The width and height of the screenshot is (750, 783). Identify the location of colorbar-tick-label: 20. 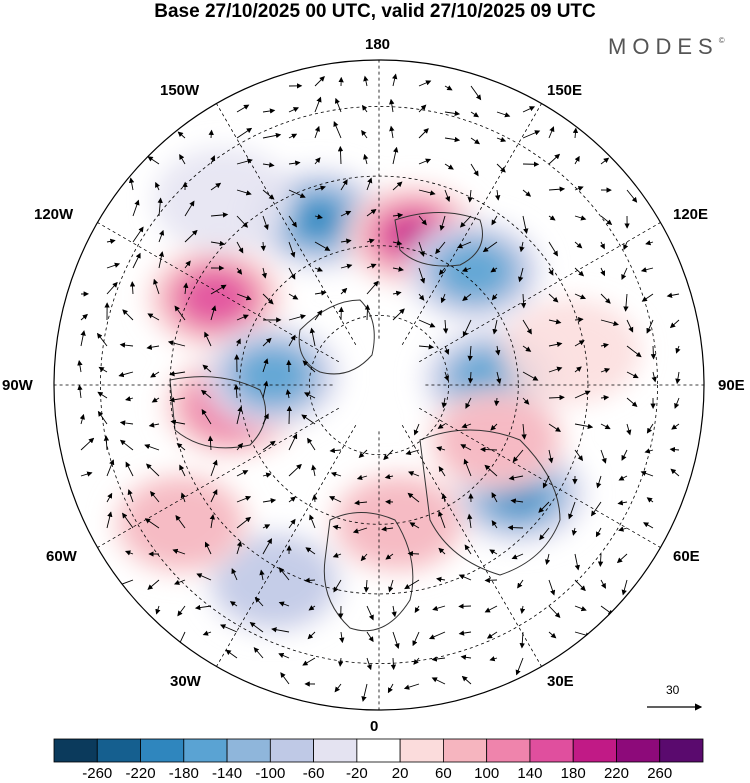
(400, 773).